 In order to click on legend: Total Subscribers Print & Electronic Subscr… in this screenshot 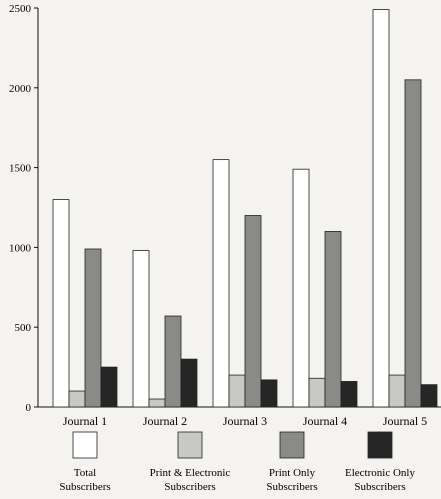, I will do `click(237, 462)`.